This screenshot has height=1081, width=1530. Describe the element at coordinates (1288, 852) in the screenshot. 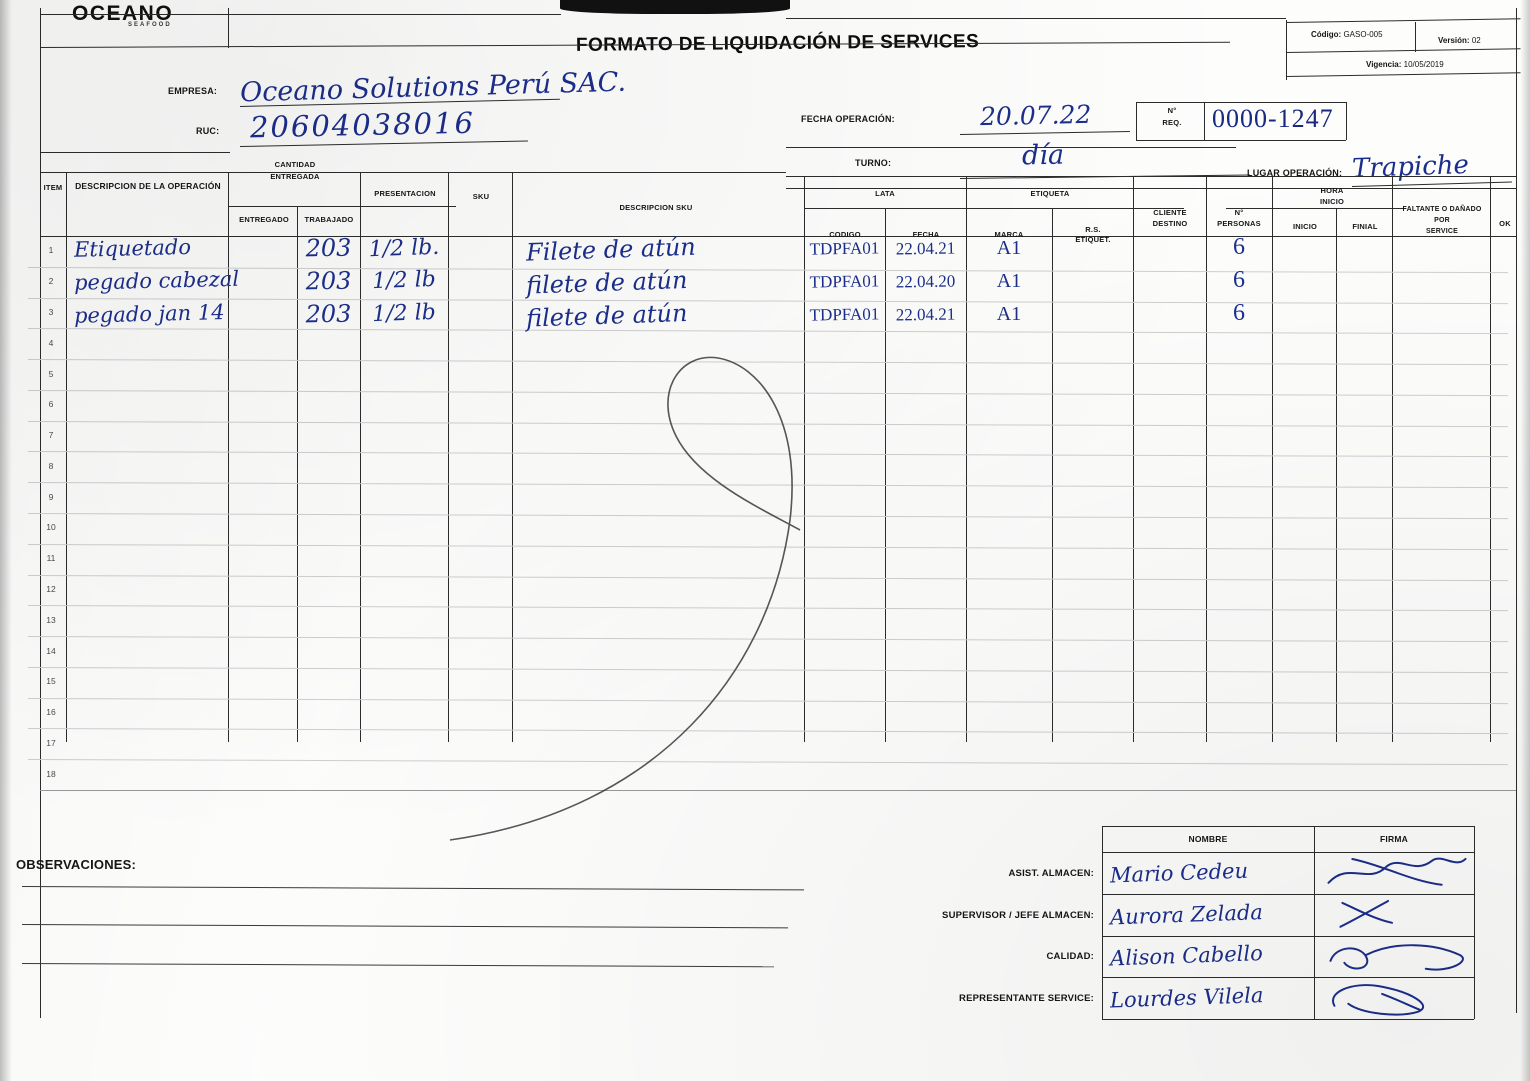

I see `signature-header-rule` at that location.